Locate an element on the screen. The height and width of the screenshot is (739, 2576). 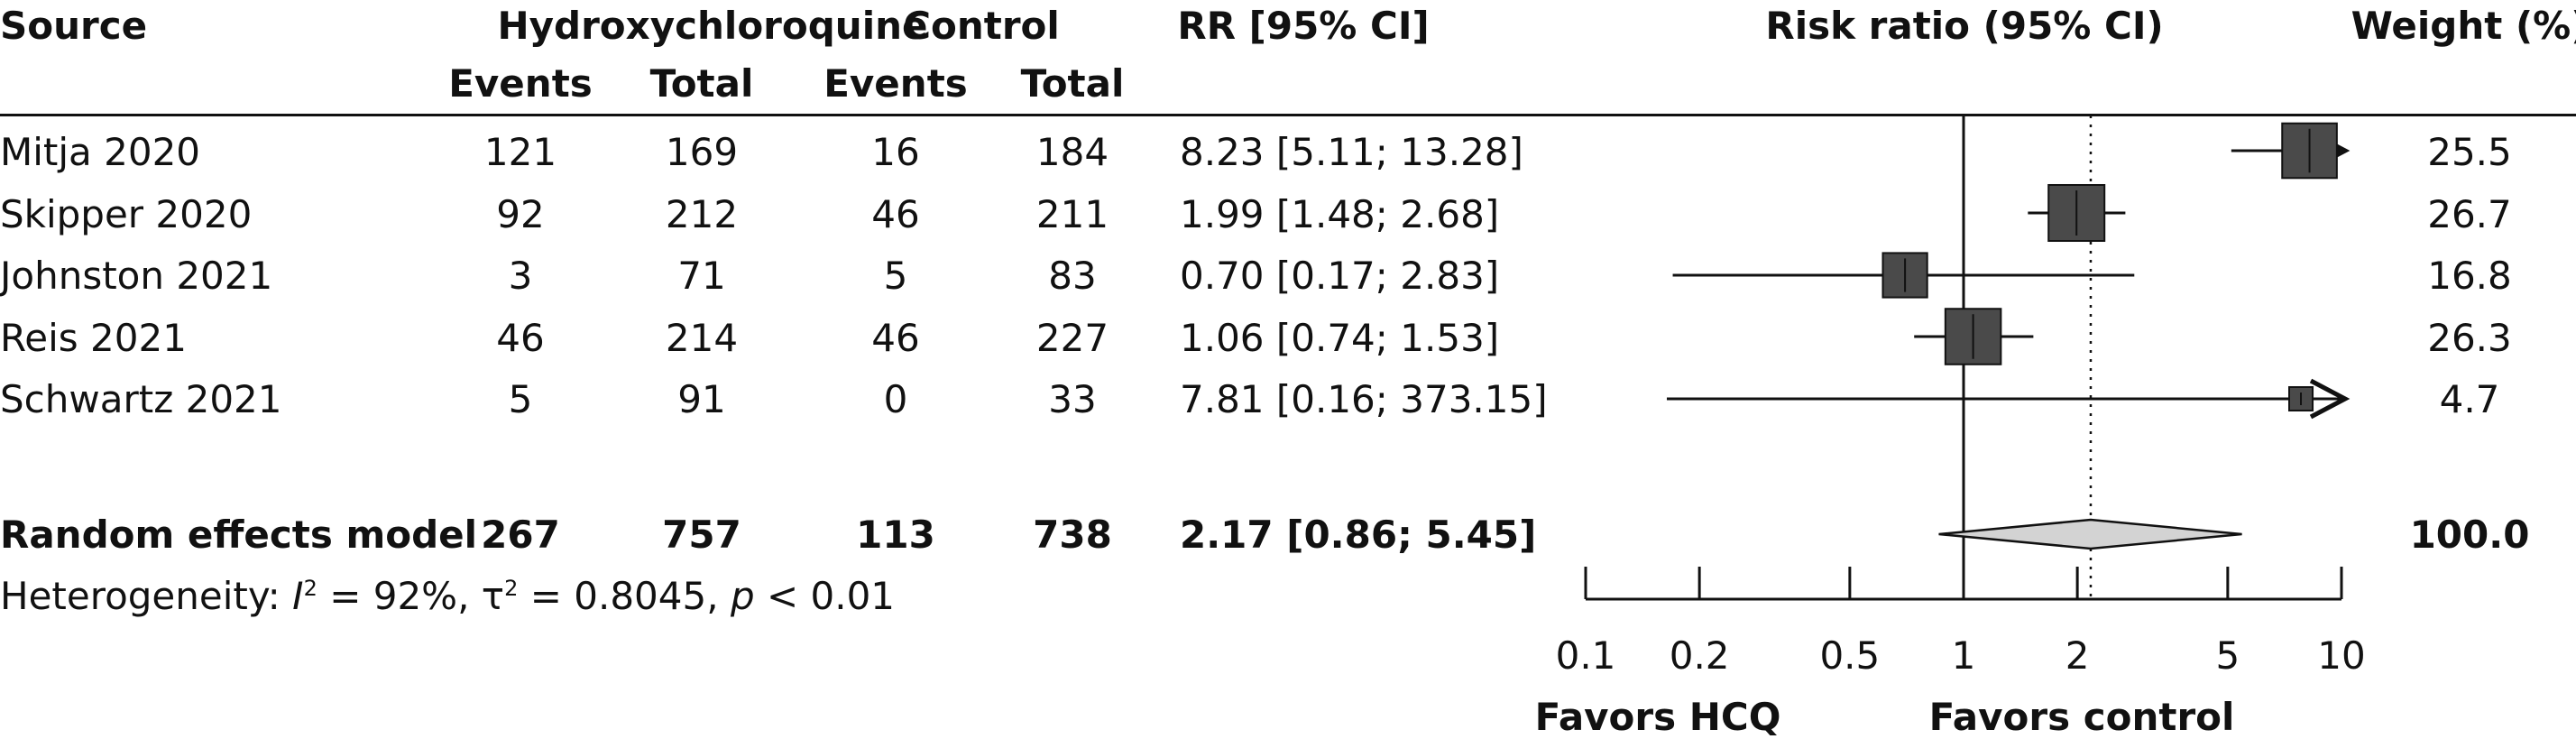
x-axis-tick-label: 0.1 is located at coordinates (1586, 655).